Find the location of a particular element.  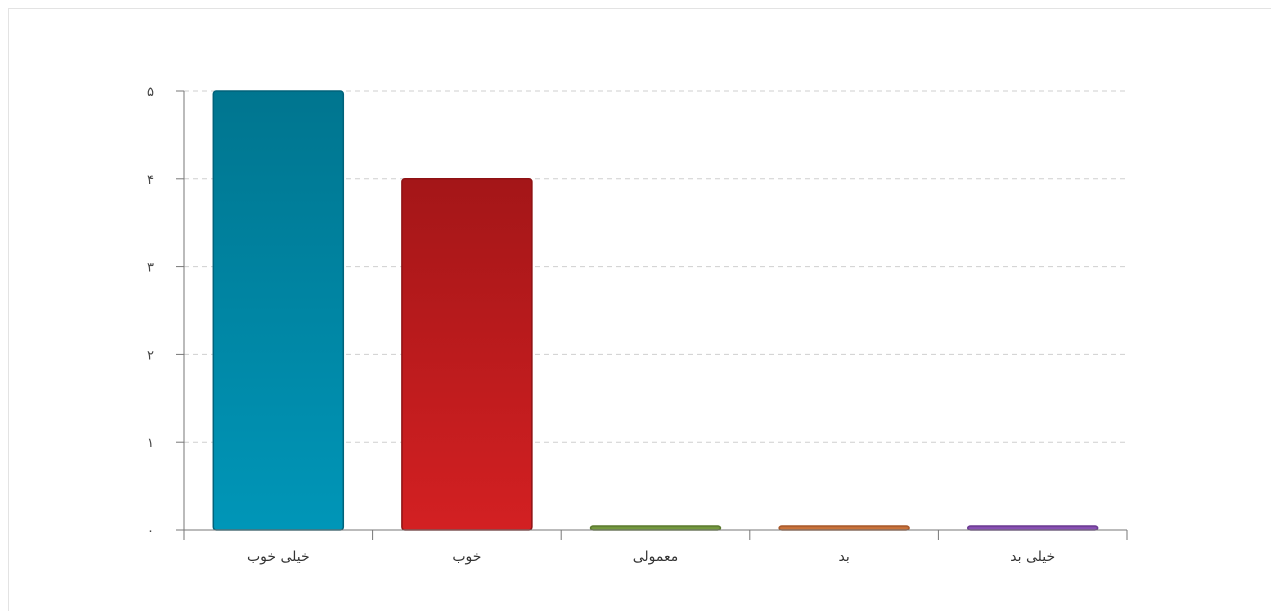

y-tick-label: ۵ is located at coordinates (150, 92).